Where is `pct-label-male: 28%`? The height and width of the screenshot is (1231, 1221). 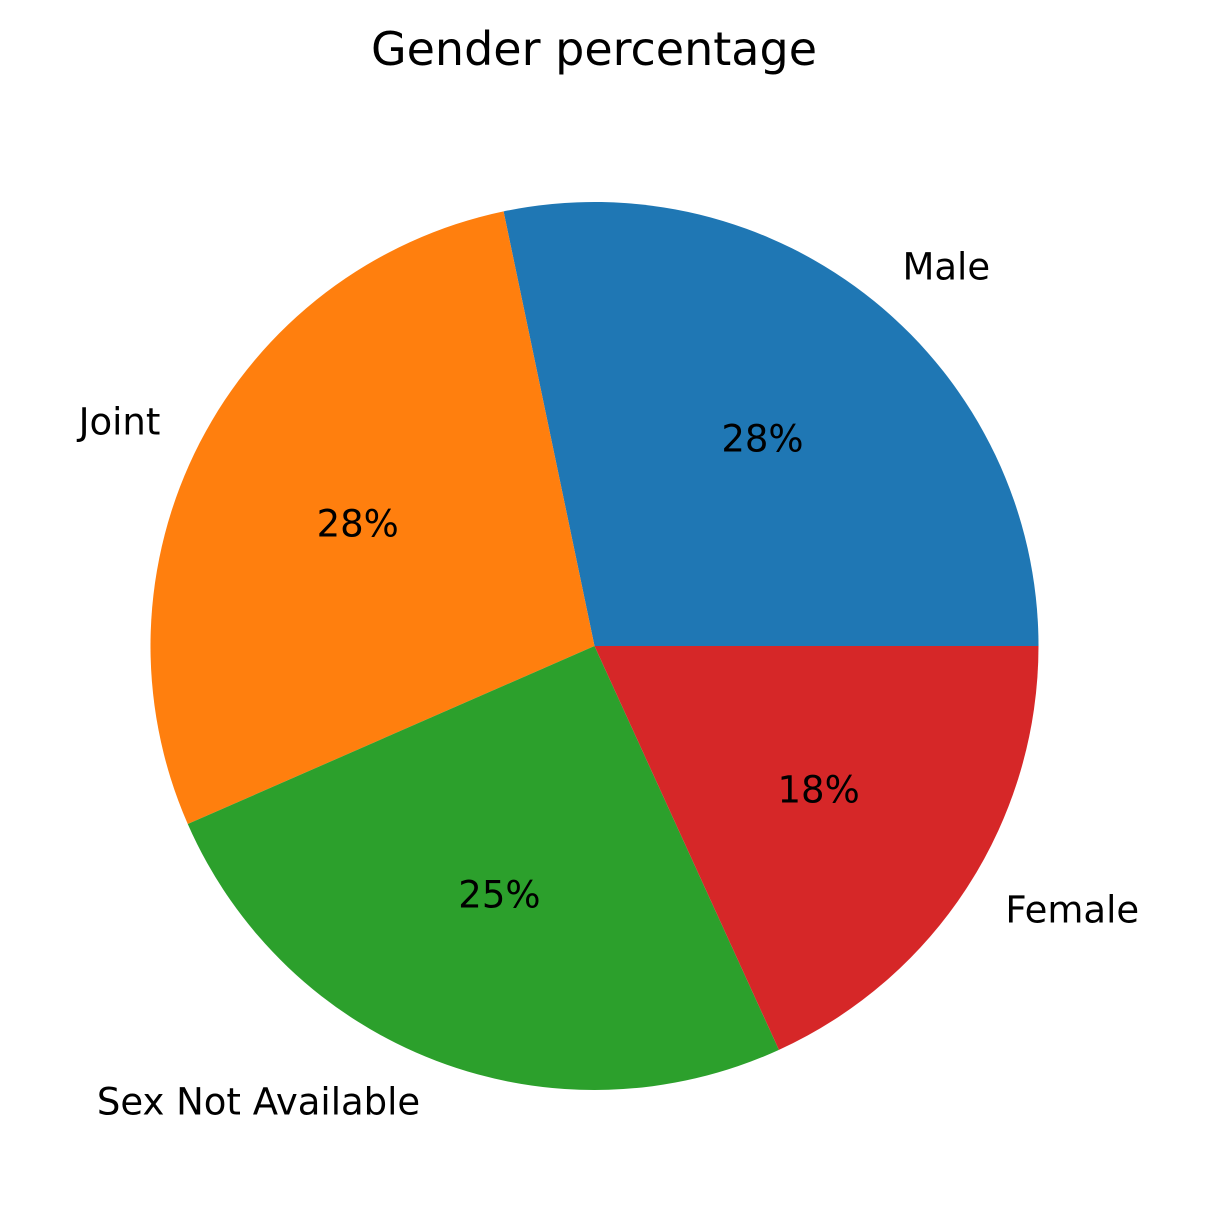
pct-label-male: 28% is located at coordinates (762, 439).